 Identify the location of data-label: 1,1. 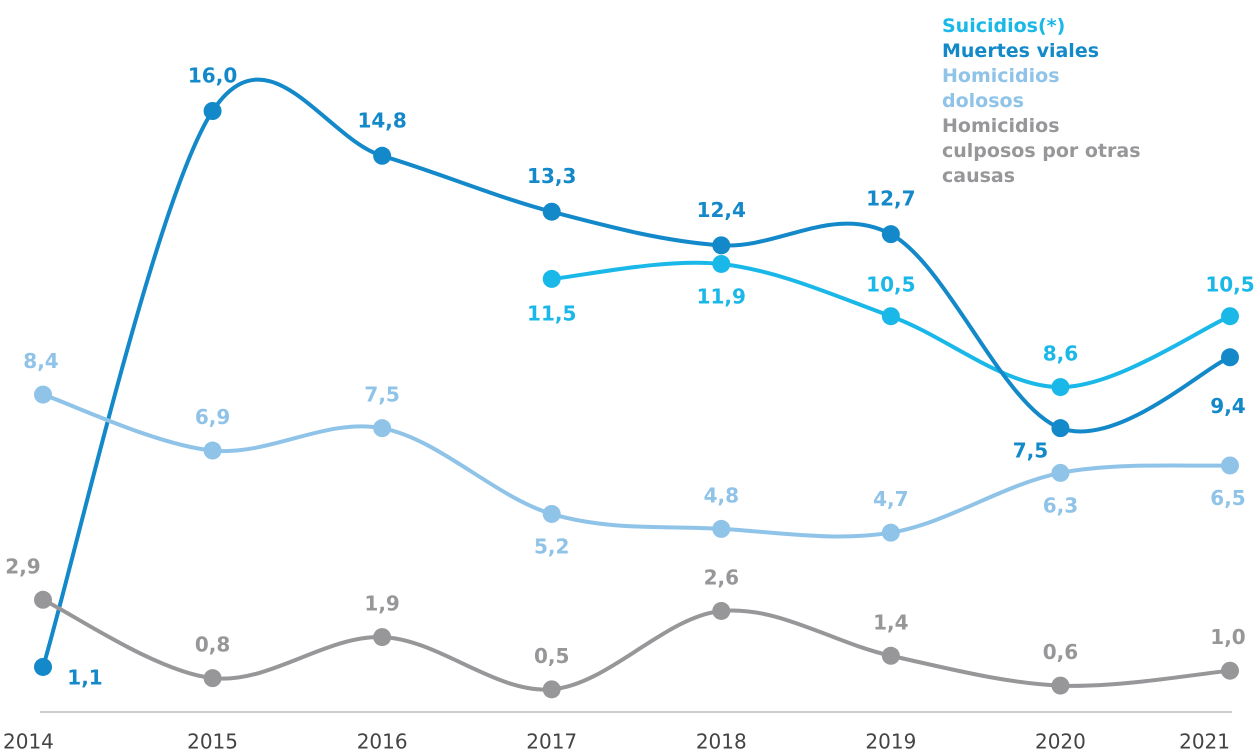
(84, 677).